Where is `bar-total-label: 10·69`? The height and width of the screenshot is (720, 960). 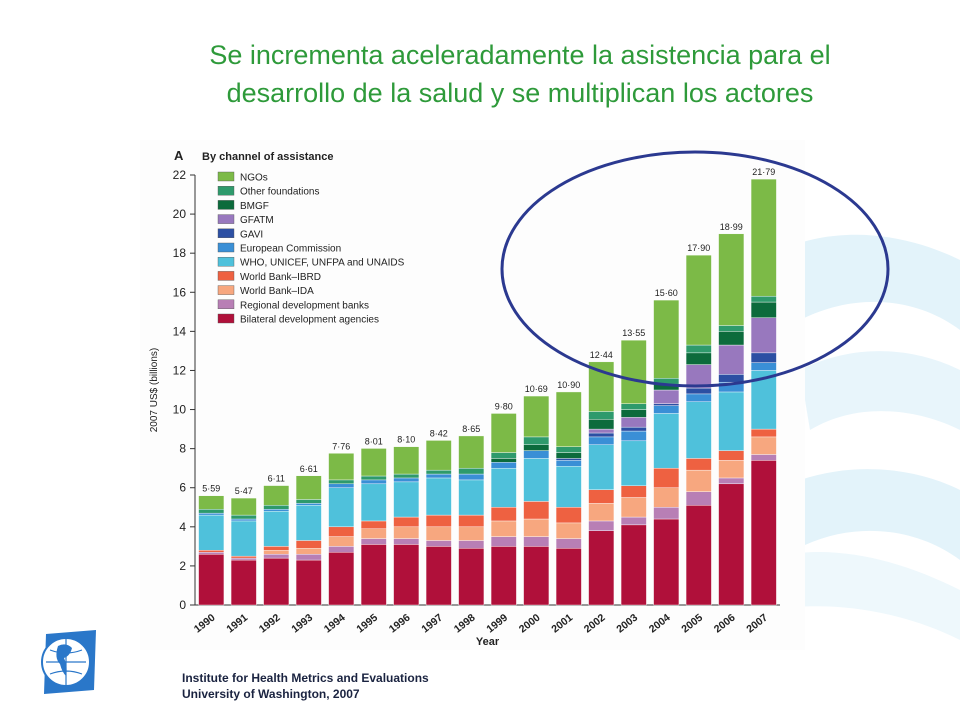
bar-total-label: 10·69 is located at coordinates (536, 389).